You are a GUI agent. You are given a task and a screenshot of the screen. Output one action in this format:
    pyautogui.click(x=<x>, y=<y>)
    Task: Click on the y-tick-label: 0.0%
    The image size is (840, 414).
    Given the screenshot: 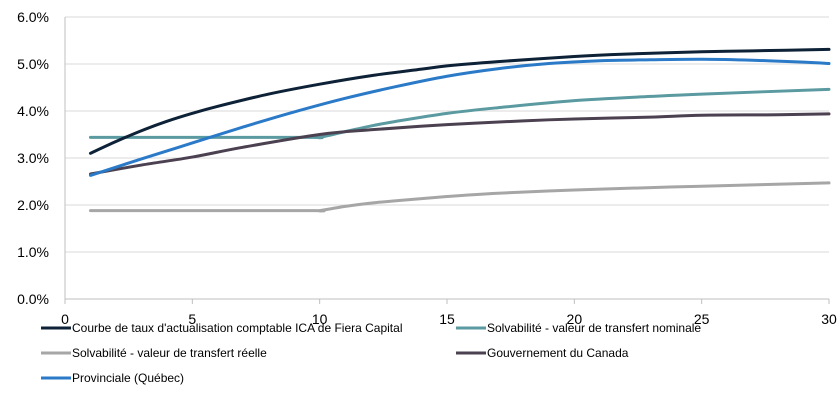 What is the action you would take?
    pyautogui.click(x=33, y=299)
    